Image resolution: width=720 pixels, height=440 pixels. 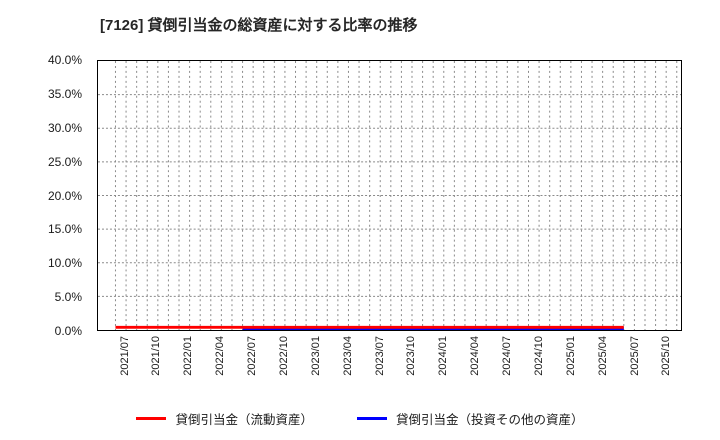 I want to click on x-axis-tick-label: 2025/04, so click(x=602, y=356).